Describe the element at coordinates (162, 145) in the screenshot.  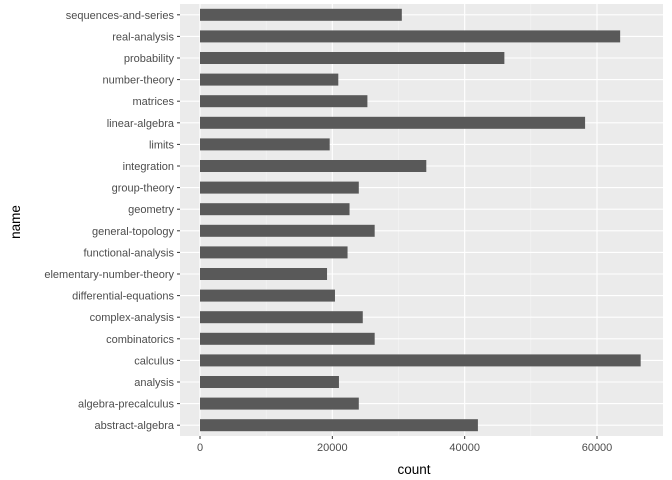
I see `y-tick-label: limits` at that location.